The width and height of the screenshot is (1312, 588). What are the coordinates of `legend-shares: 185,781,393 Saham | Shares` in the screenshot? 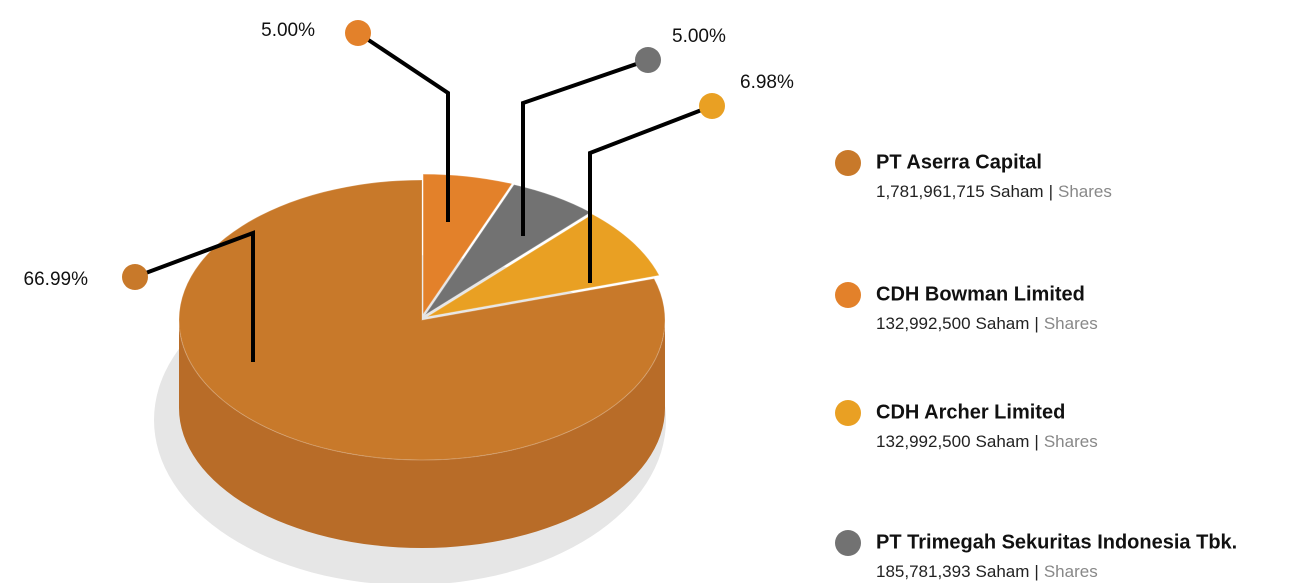 It's located at (987, 571).